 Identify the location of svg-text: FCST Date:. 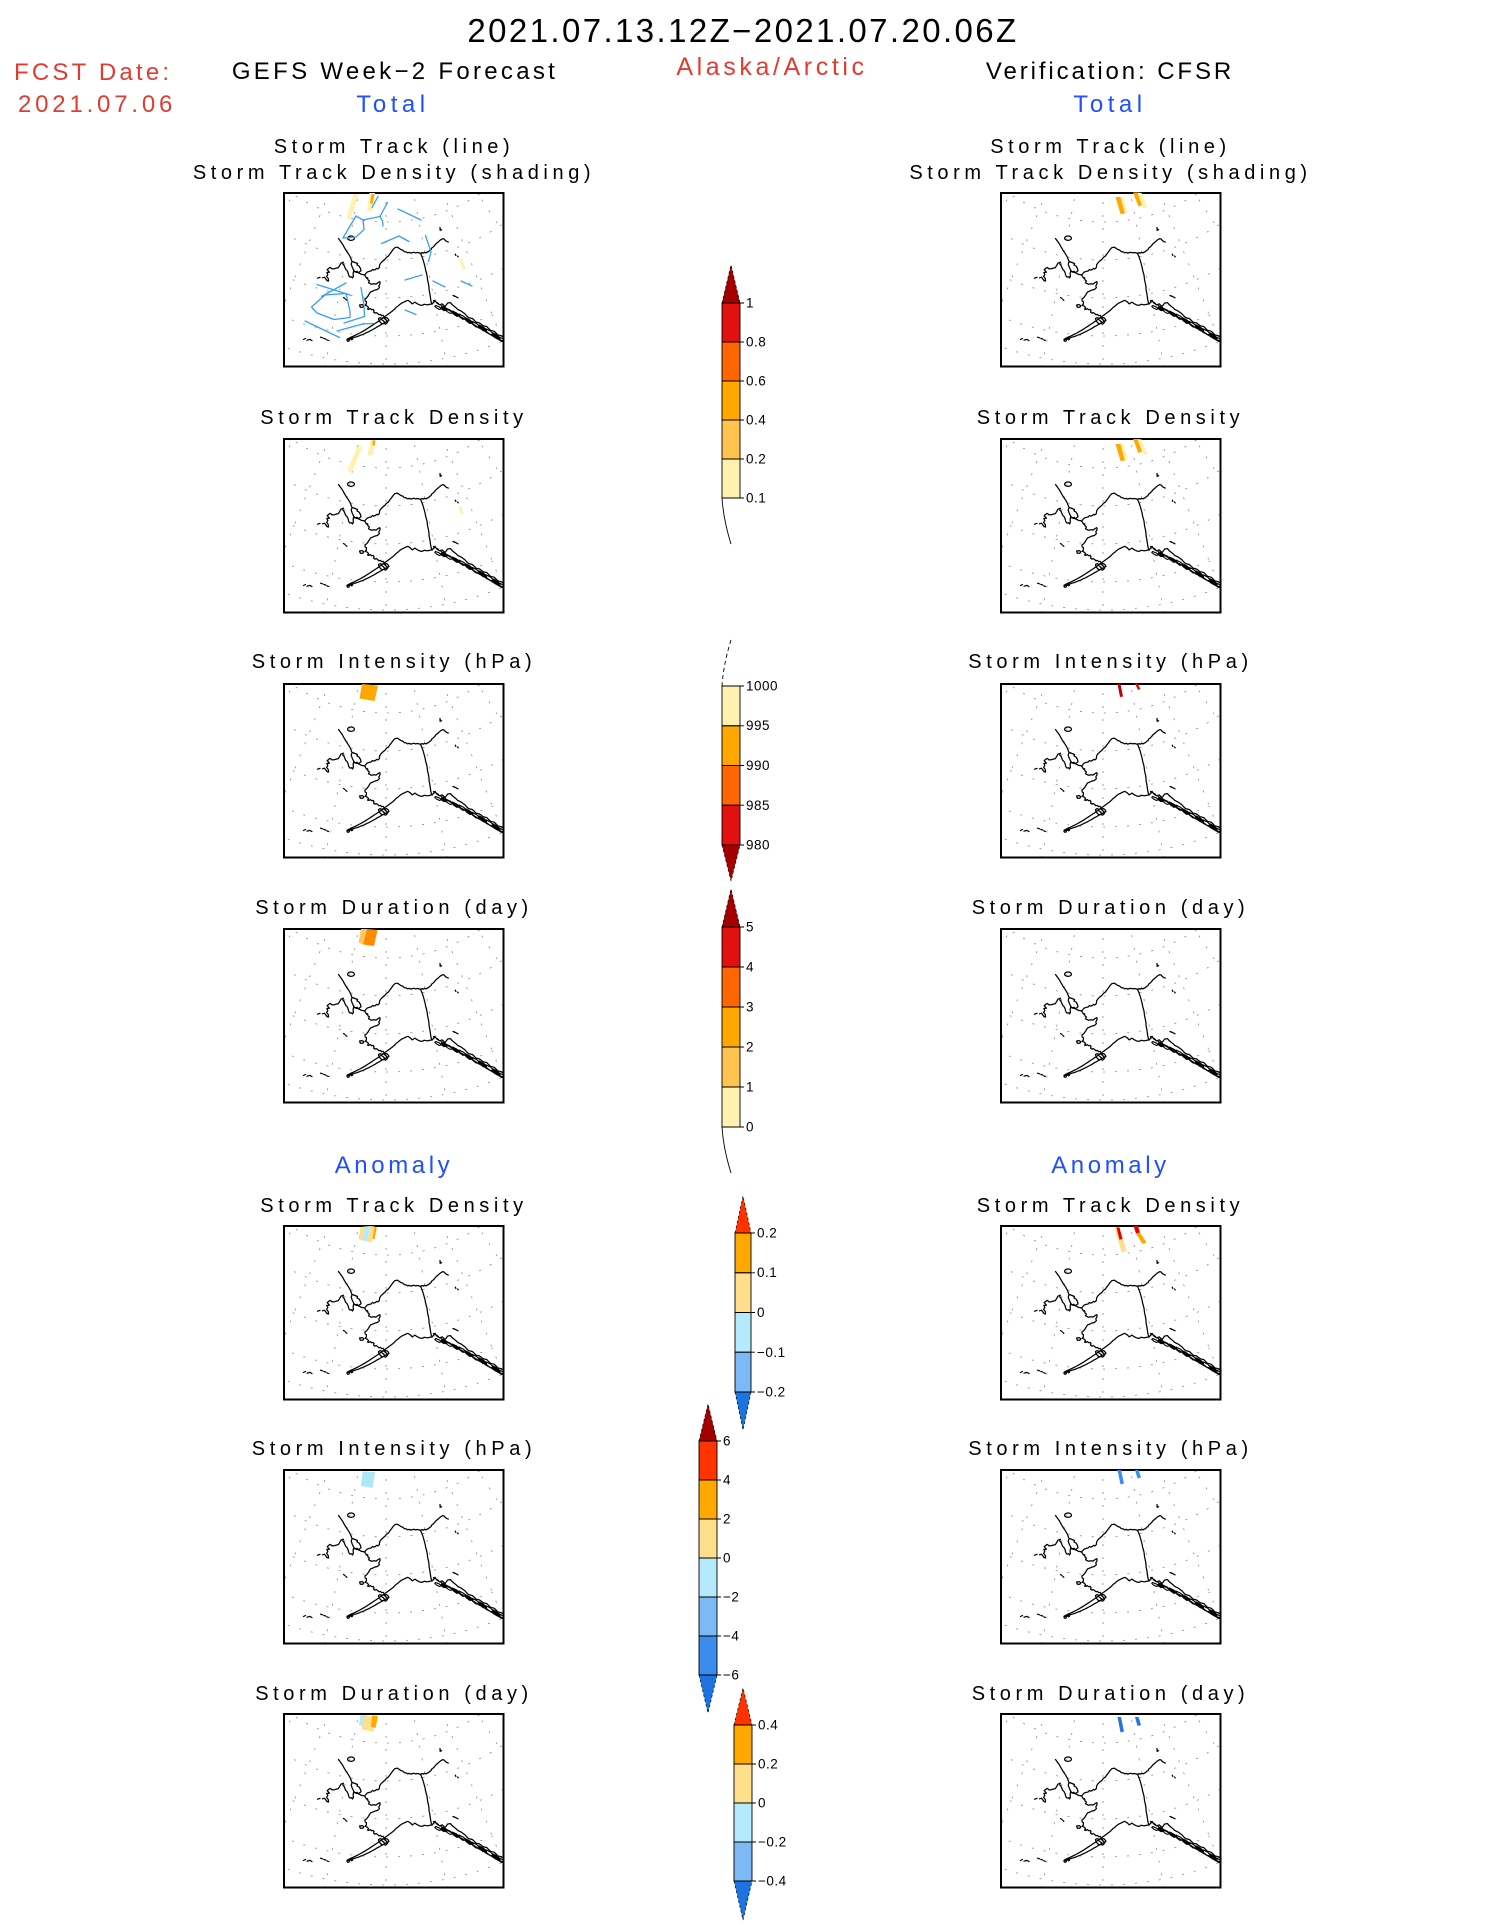
(93, 72).